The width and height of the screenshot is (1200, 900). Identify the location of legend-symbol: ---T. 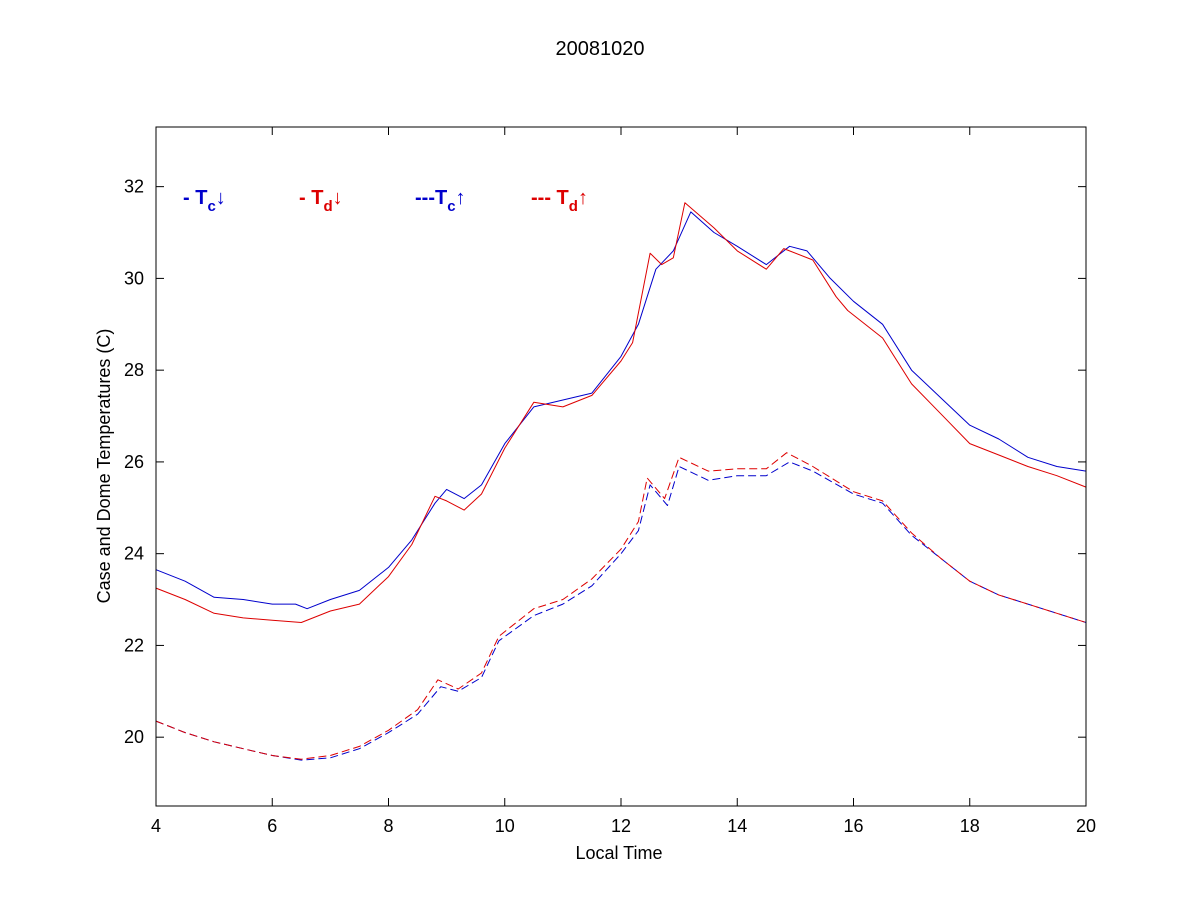
(431, 198).